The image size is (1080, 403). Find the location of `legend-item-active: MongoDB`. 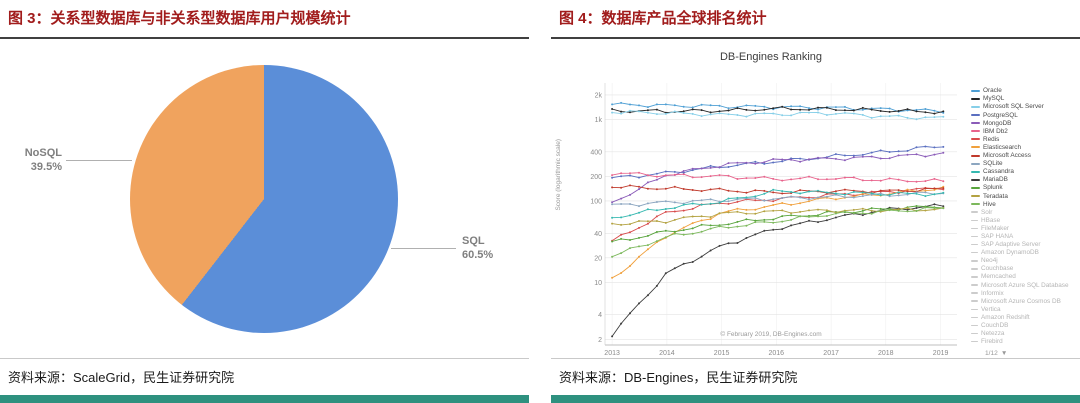

legend-item-active: MongoDB is located at coordinates (1024, 123).